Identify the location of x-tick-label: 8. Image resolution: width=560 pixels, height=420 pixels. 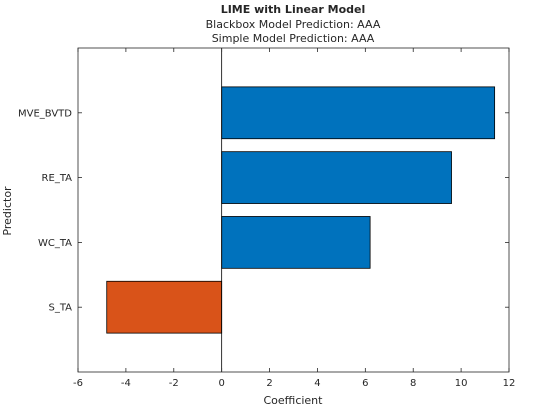
(413, 383).